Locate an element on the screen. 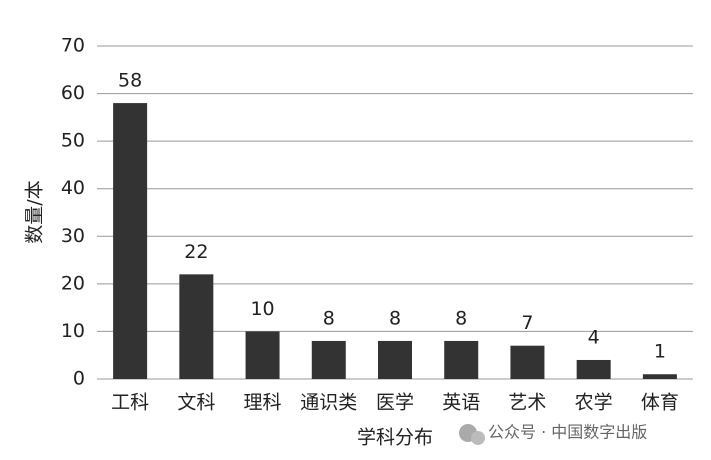 This screenshot has width=711, height=460. data-label: 7 is located at coordinates (527, 323).